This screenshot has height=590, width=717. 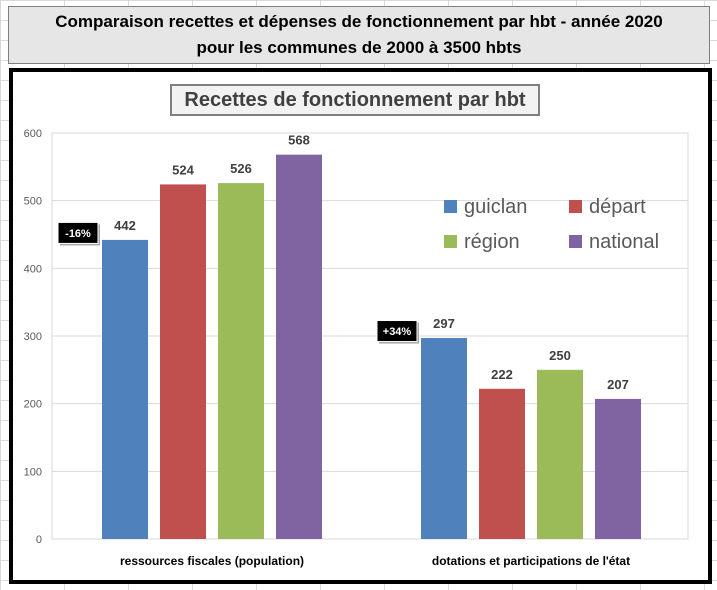 I want to click on data-label: 207, so click(x=618, y=384).